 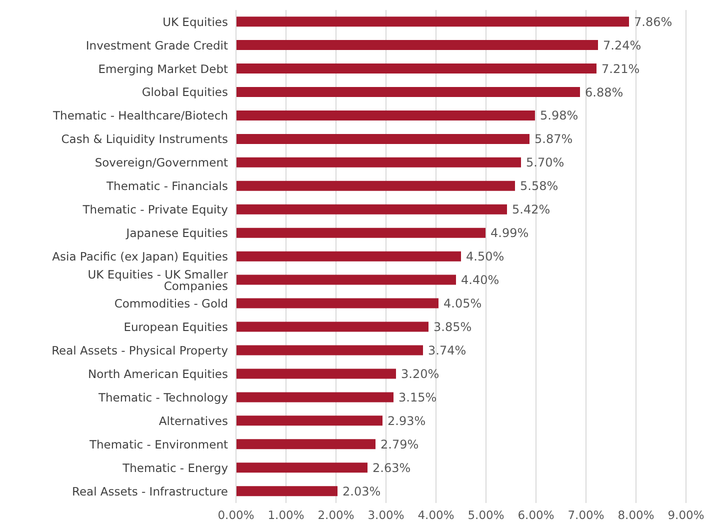 What do you see at coordinates (539, 186) in the screenshot?
I see `data-label: 5.58%` at bounding box center [539, 186].